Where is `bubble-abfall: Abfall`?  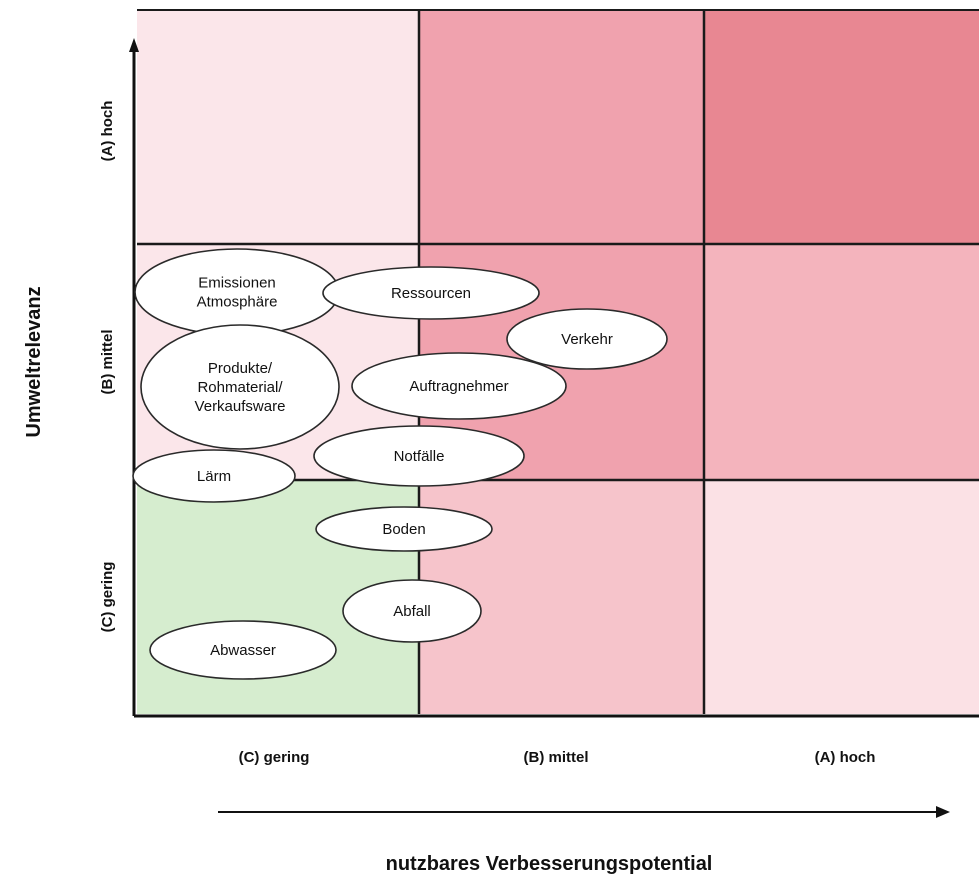 bubble-abfall: Abfall is located at coordinates (412, 611).